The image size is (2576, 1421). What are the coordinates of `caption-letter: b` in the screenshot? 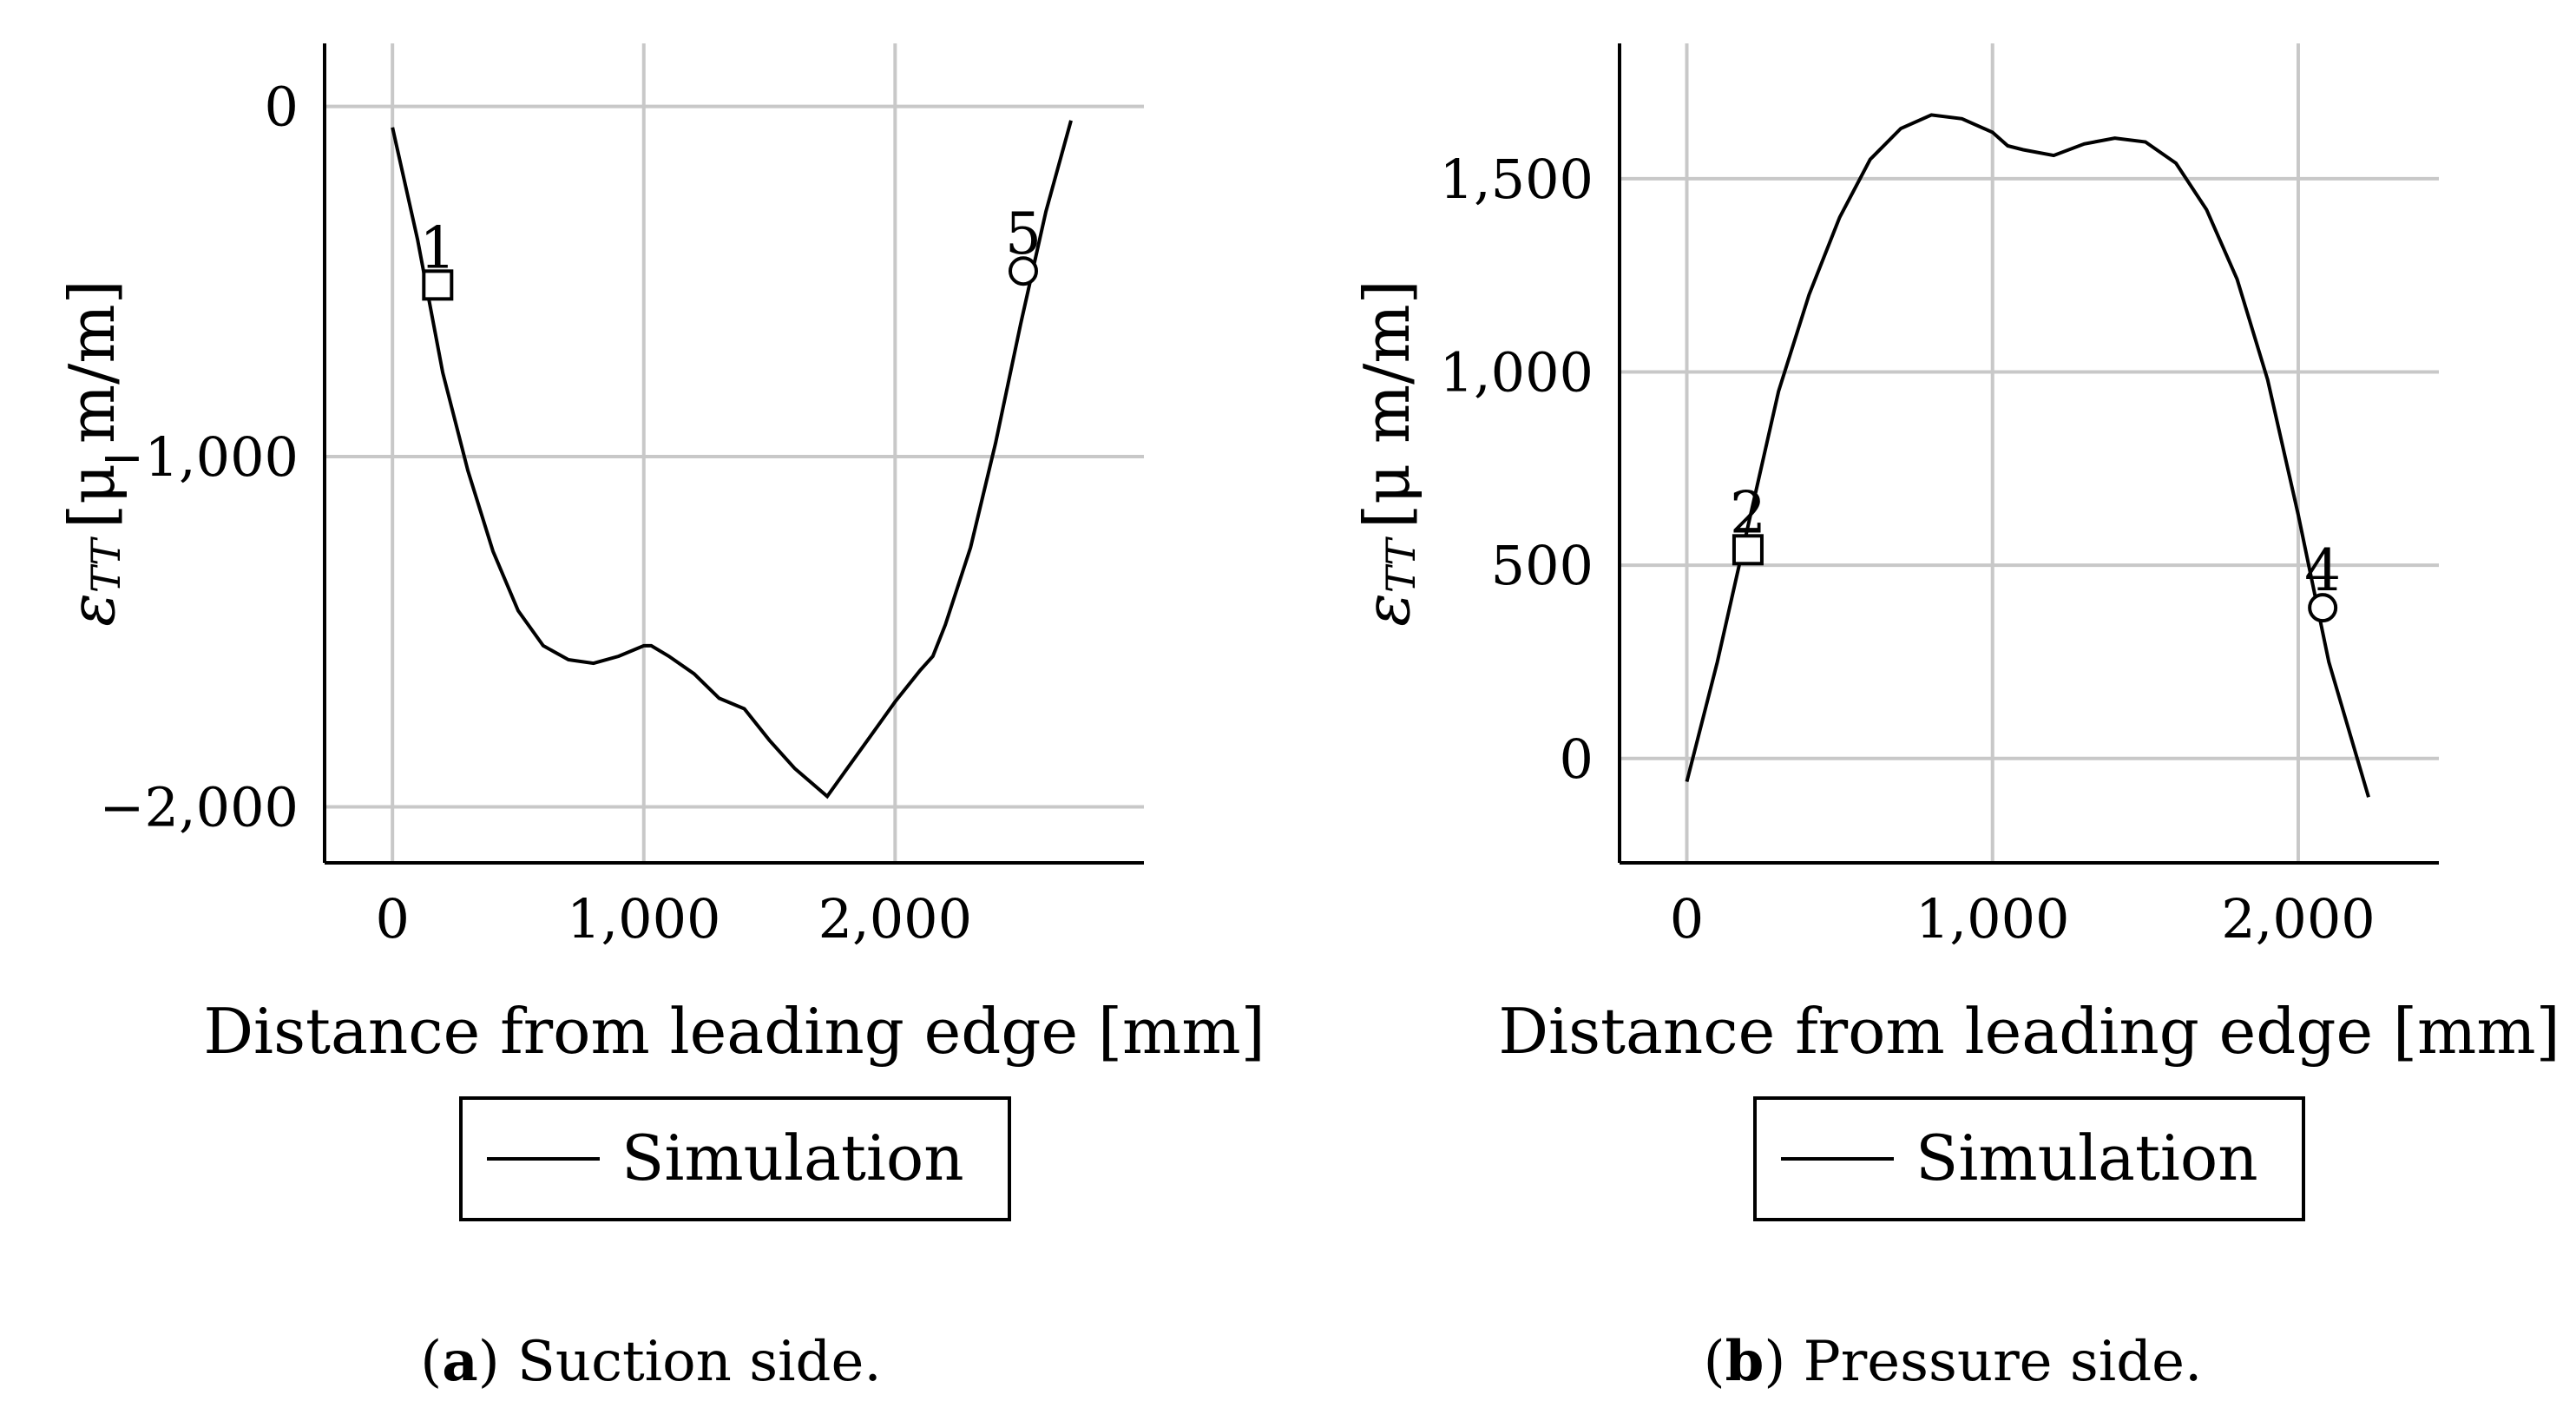 It's located at (1744, 1361).